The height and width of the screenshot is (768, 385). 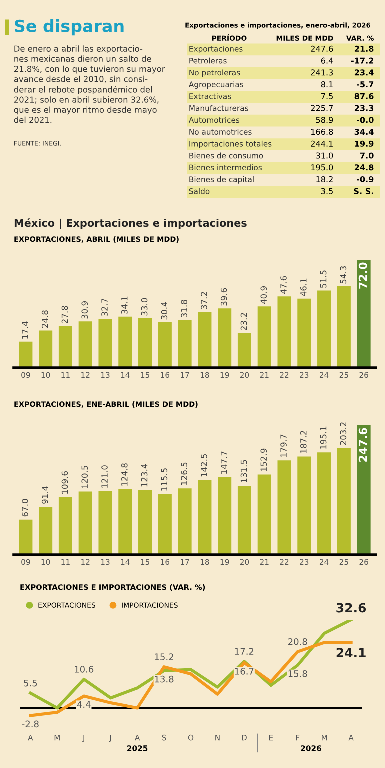 What do you see at coordinates (365, 85) in the screenshot?
I see `data-label: -5.7` at bounding box center [365, 85].